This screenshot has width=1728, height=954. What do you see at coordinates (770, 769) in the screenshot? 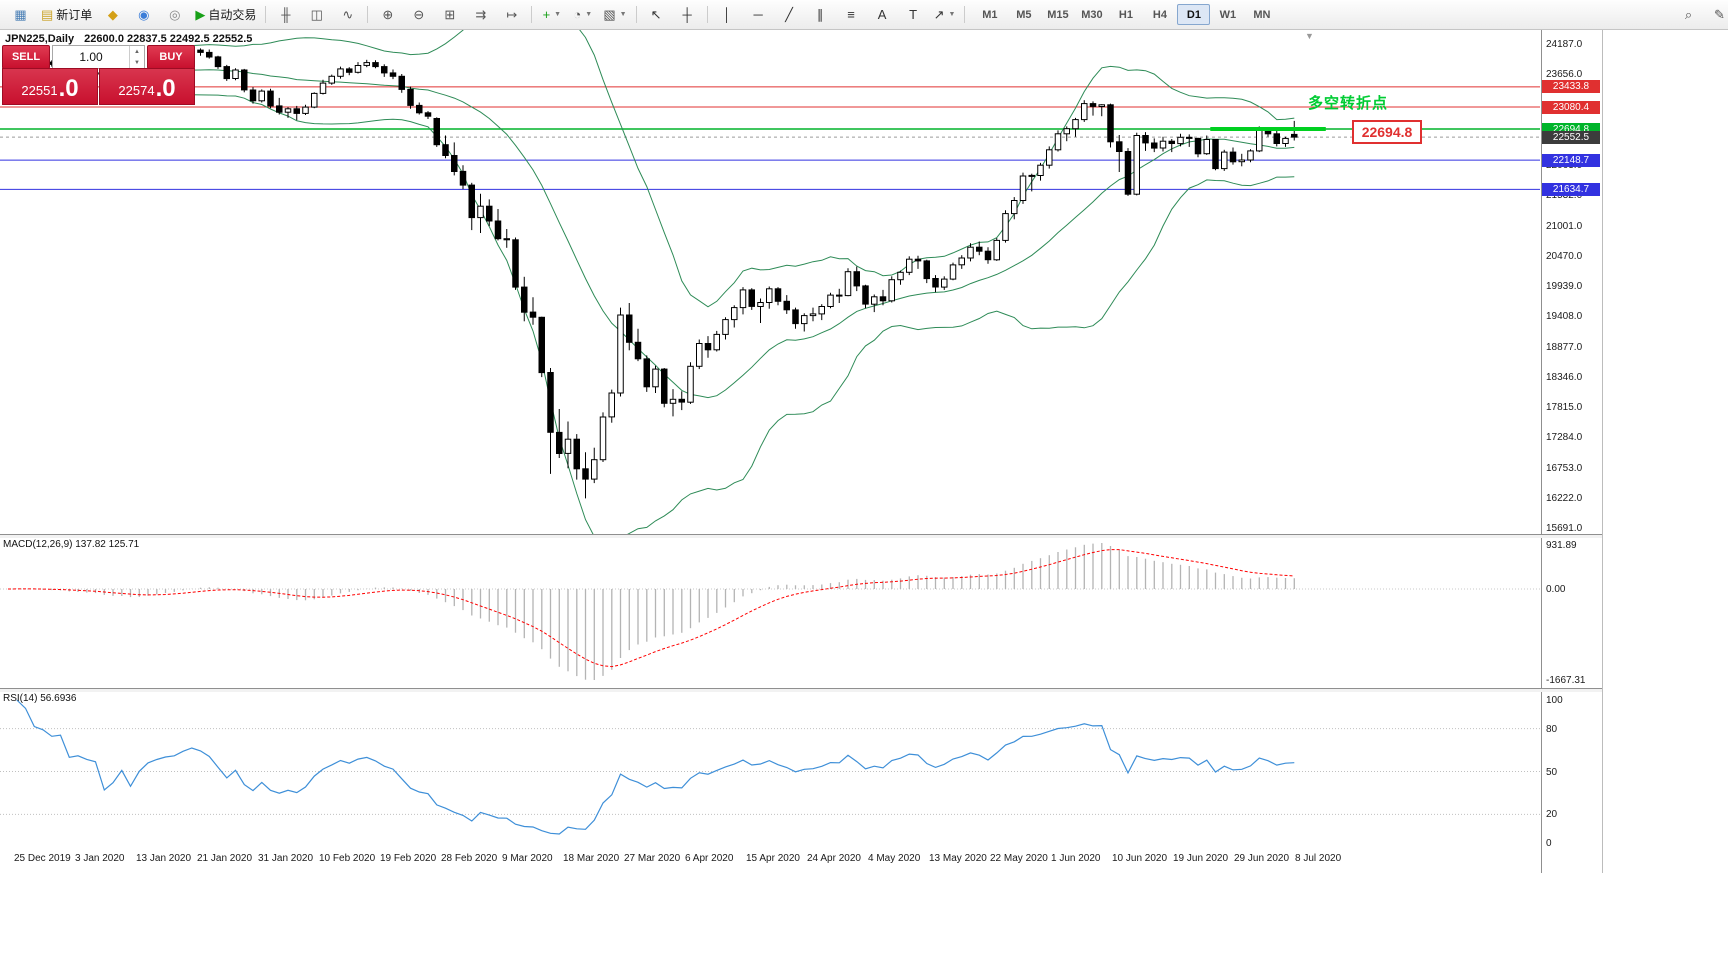
I see `rsi-chart` at bounding box center [770, 769].